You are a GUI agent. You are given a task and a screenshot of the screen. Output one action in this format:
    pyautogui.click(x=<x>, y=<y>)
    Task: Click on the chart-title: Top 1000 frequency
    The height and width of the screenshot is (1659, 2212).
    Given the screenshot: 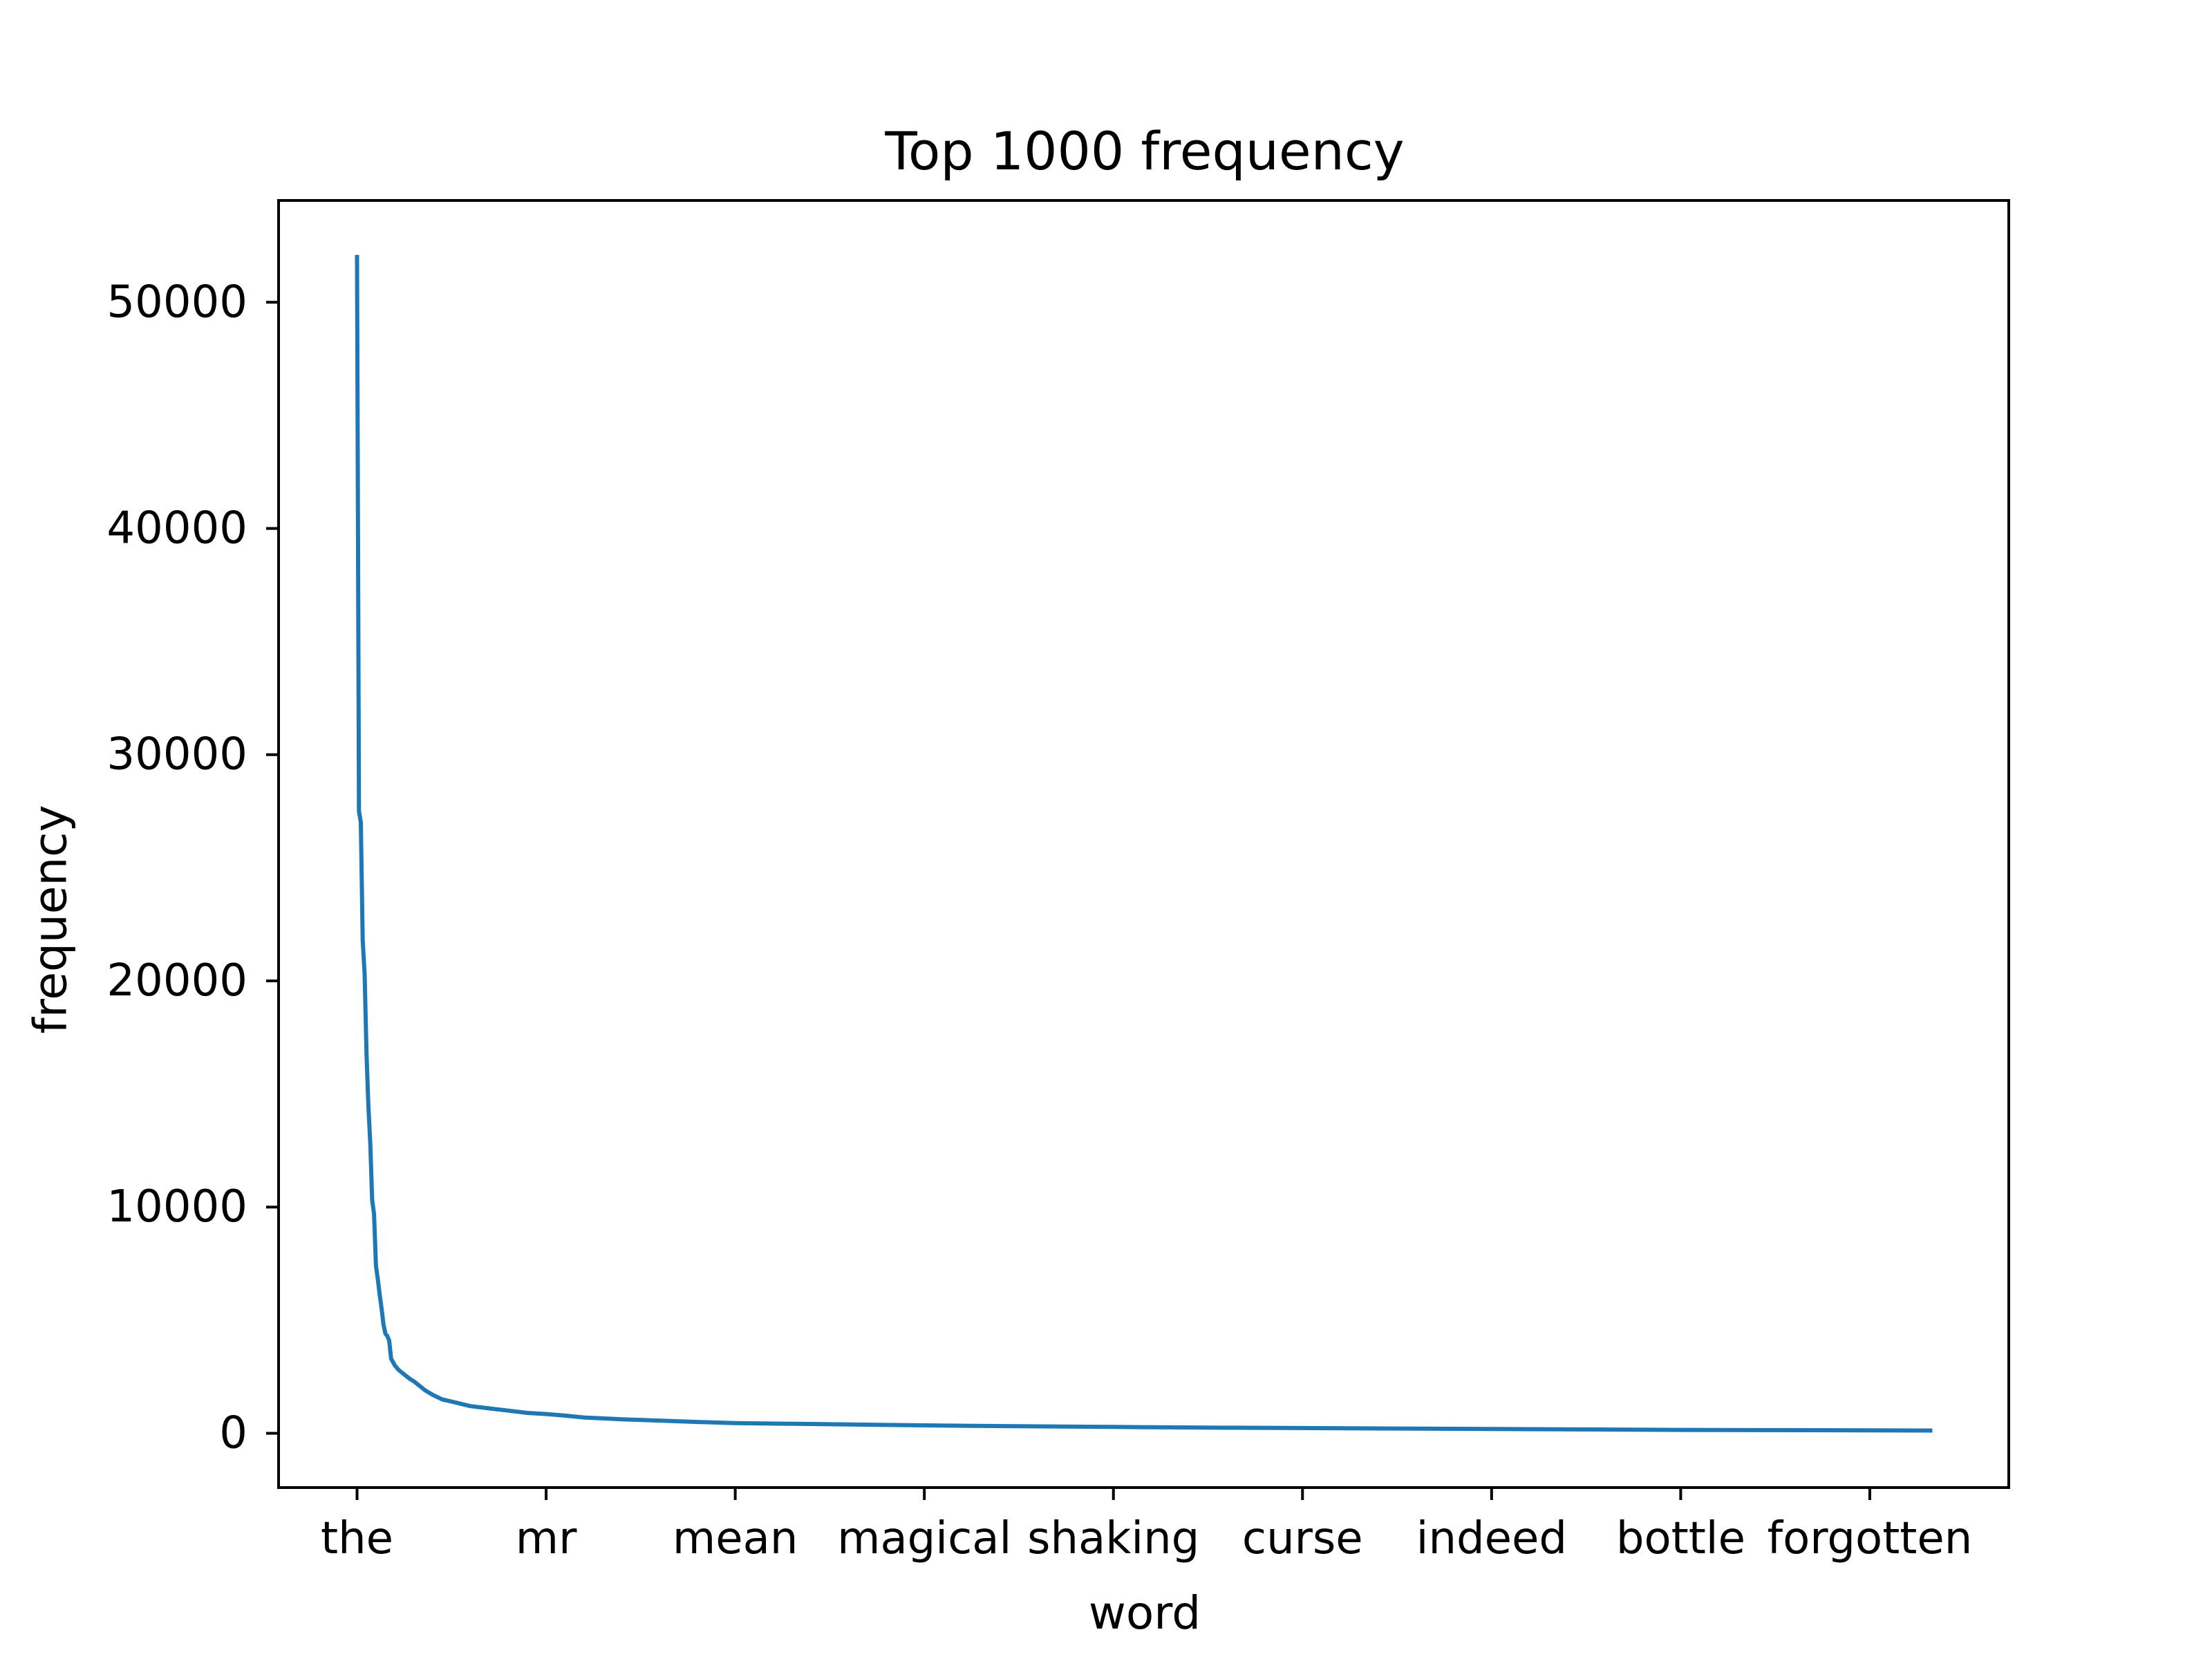 What is the action you would take?
    pyautogui.click(x=1144, y=151)
    